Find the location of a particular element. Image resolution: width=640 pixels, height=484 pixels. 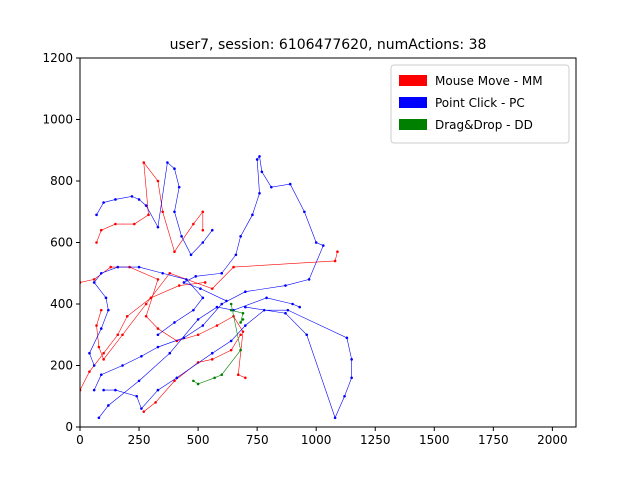

legend-swatch is located at coordinates (413, 124).